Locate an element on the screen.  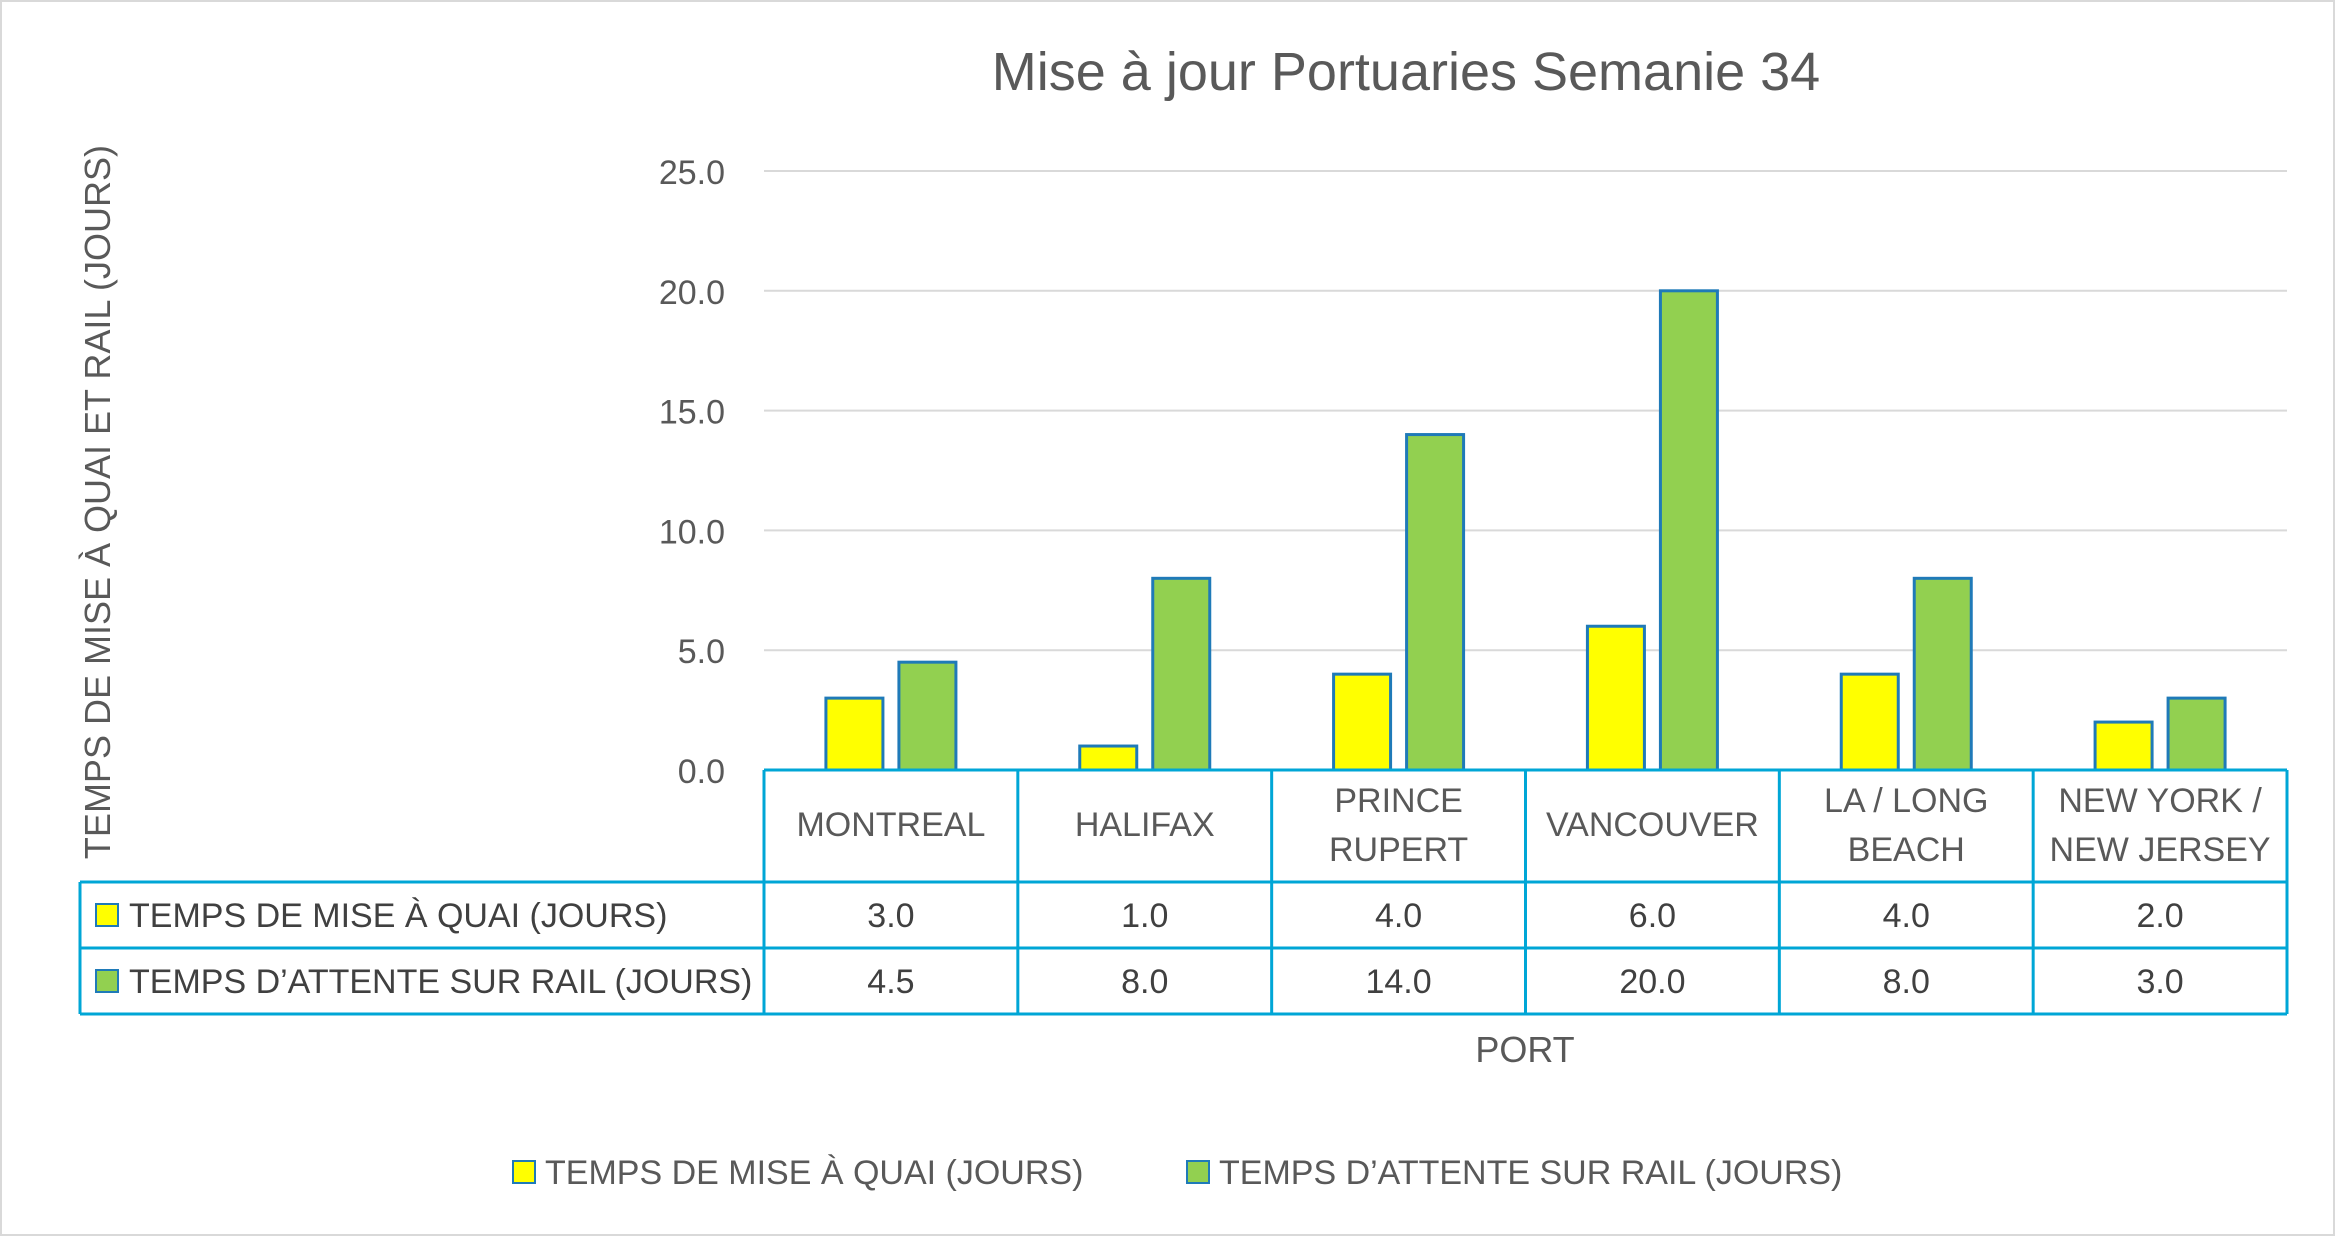
y-tick-label: 5.0 is located at coordinates (701, 652).